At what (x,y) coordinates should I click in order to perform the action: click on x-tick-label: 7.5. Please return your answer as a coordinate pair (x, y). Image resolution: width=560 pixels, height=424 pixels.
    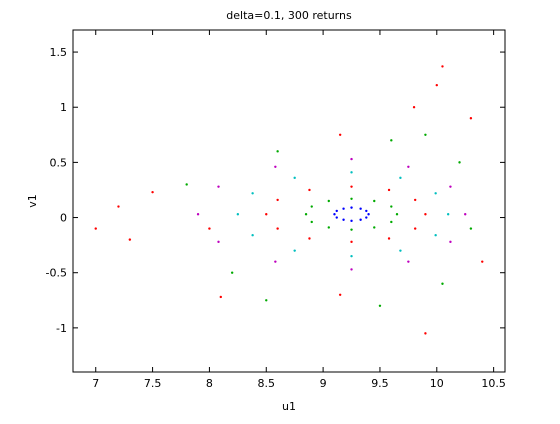
    Looking at the image, I should click on (153, 383).